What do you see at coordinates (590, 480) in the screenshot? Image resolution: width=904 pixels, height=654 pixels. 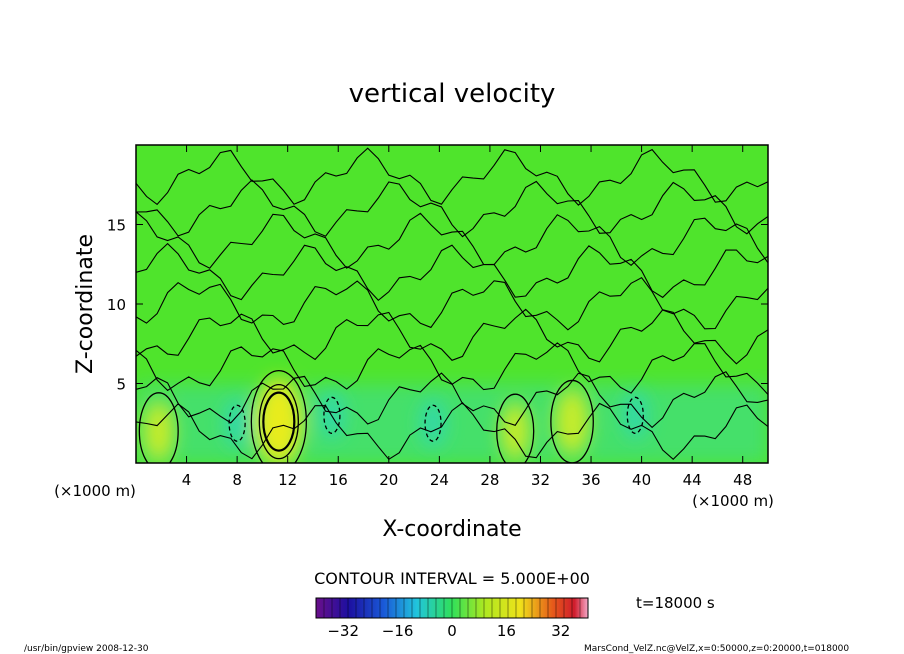 I see `x-tick-label: 36` at bounding box center [590, 480].